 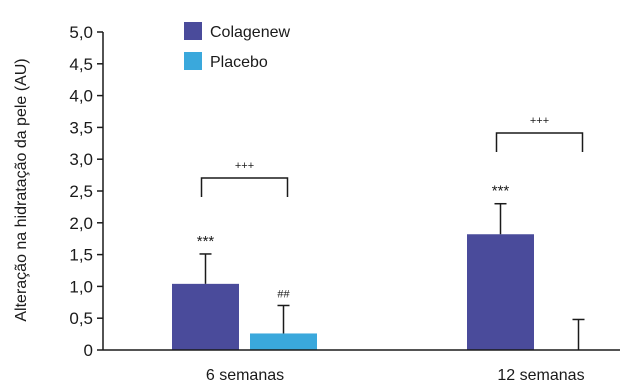 I want to click on legend: Colagenew Placebo, so click(x=237, y=46).